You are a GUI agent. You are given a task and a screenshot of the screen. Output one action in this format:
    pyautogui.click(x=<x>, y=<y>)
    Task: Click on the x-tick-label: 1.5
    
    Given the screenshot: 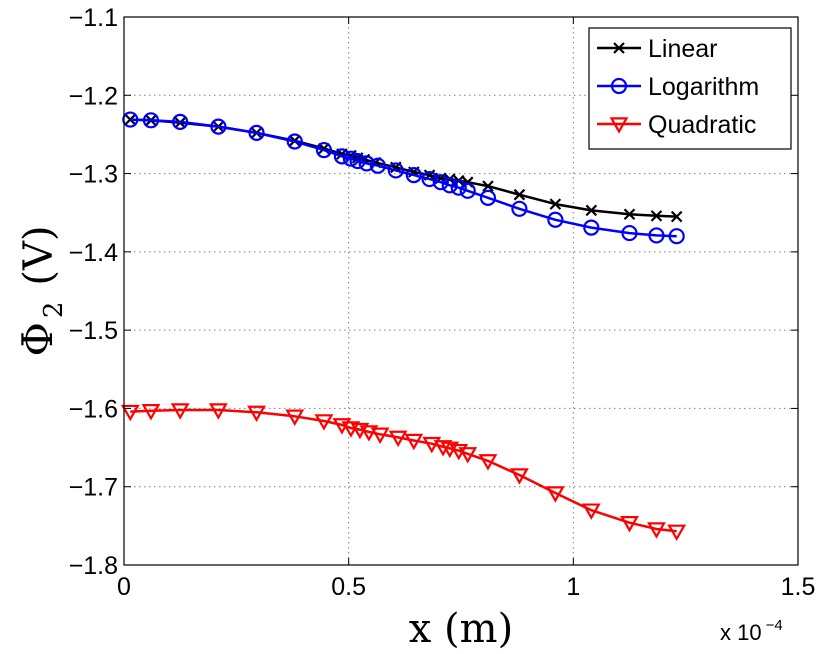 What is the action you would take?
    pyautogui.click(x=798, y=587)
    